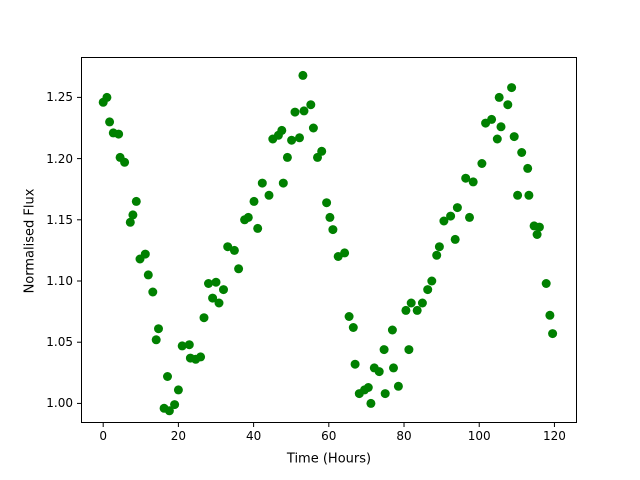 This screenshot has height=480, width=640. I want to click on y-tick-label: 1.15, so click(59, 219).